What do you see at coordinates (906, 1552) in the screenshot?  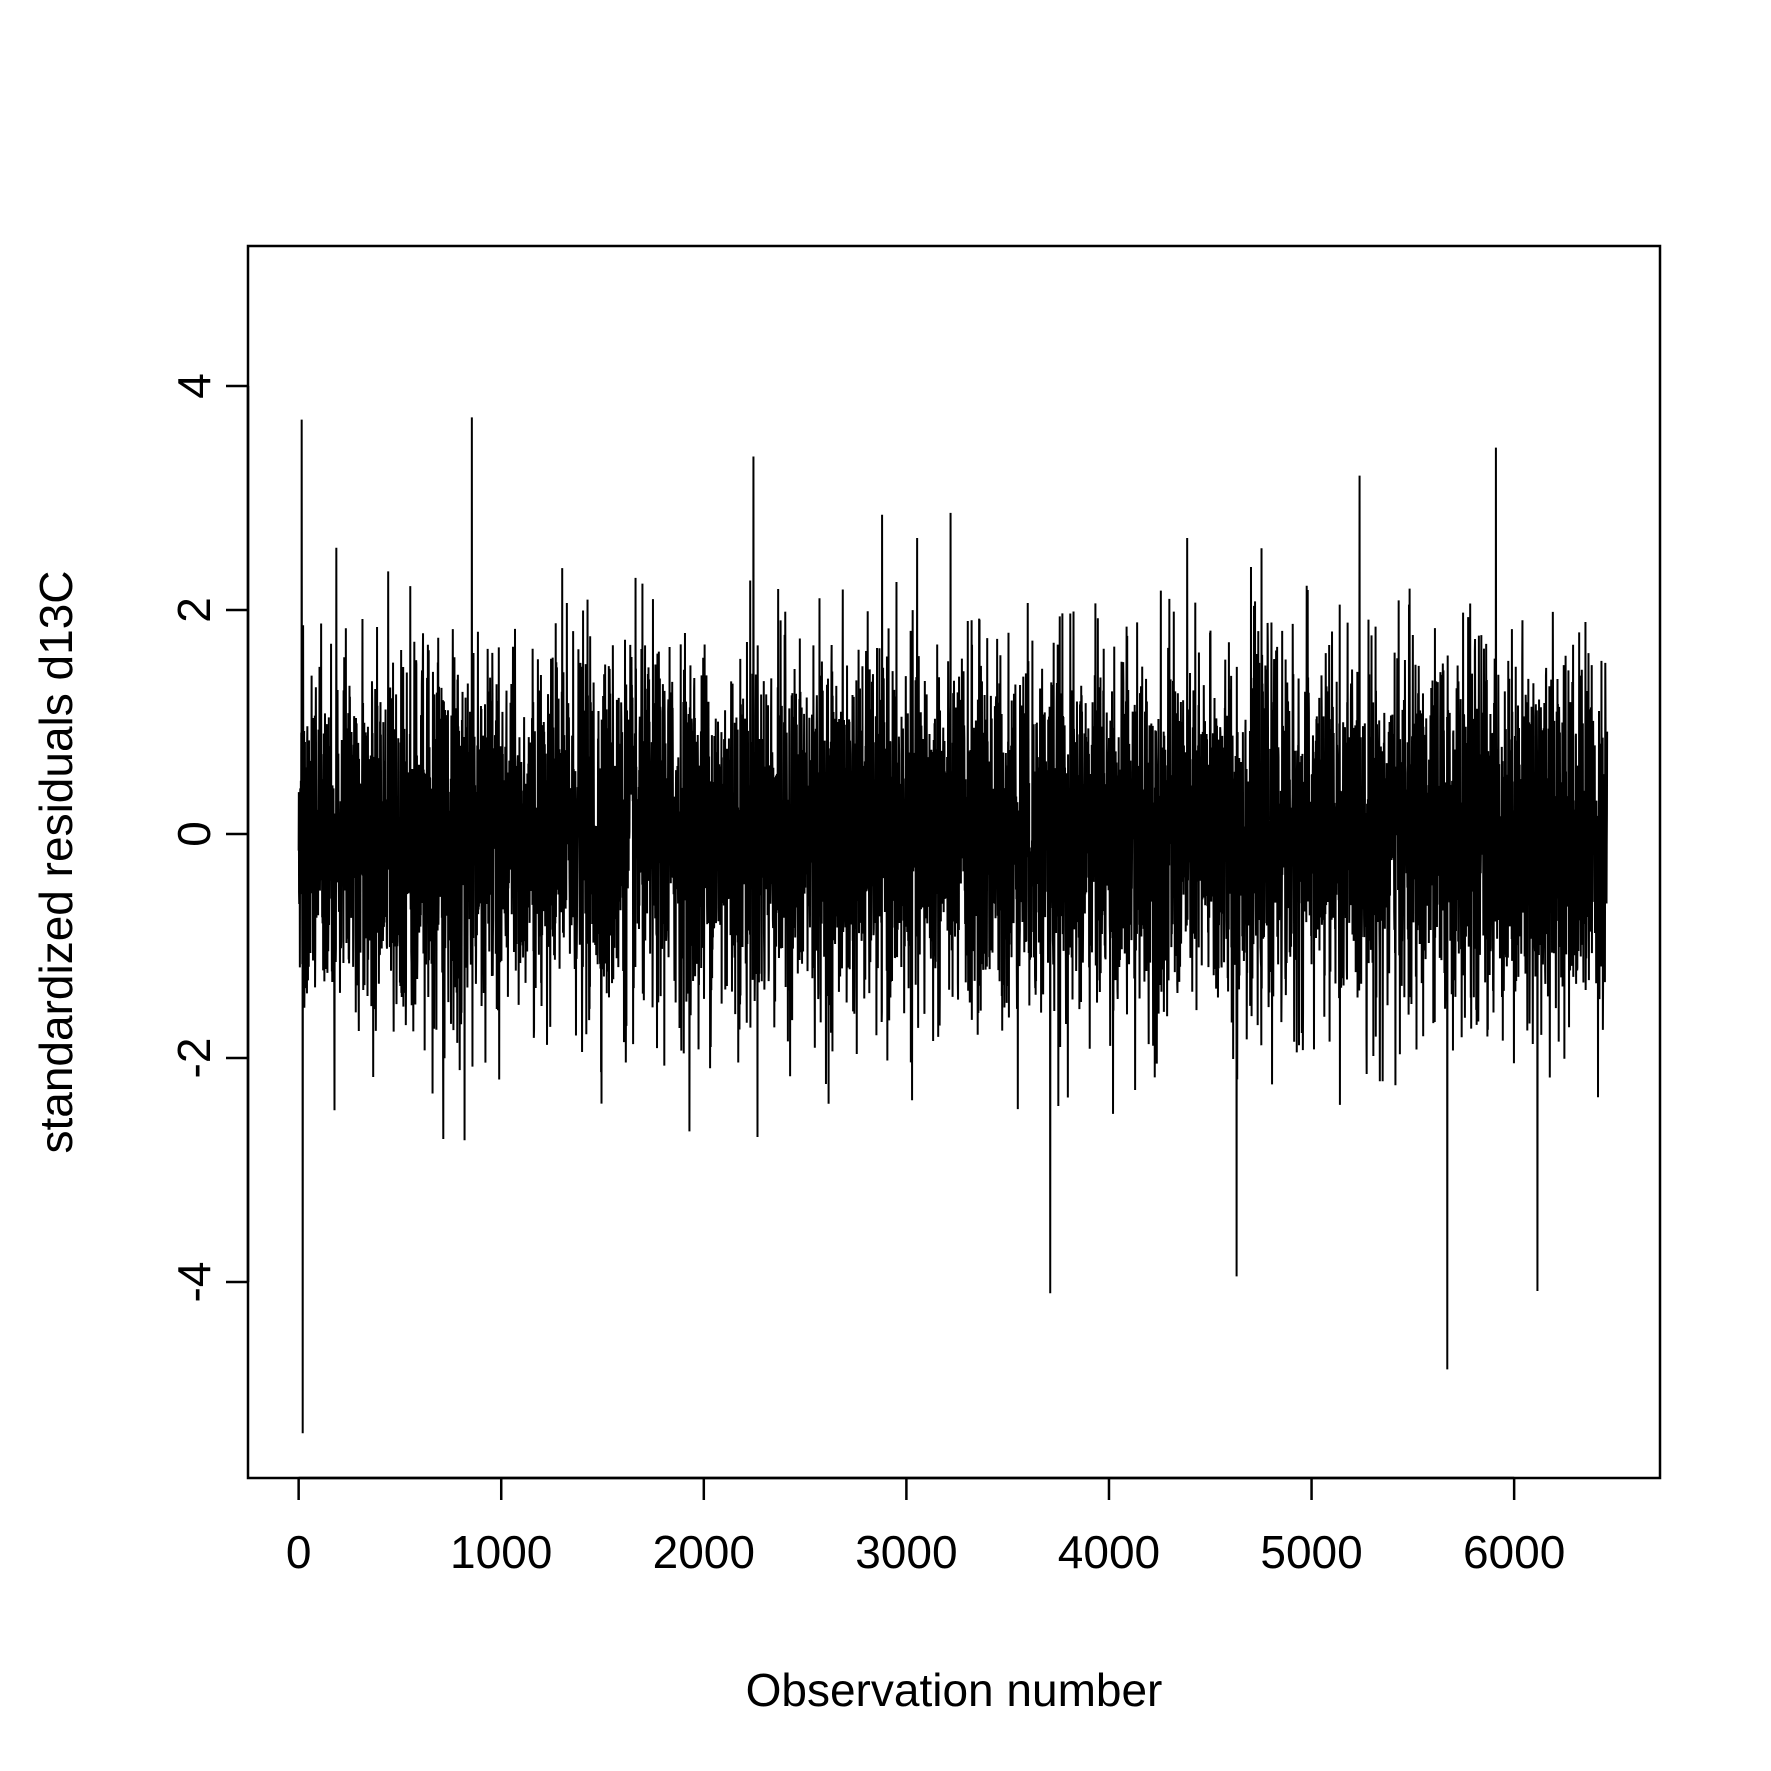 I see `x-tick-label: 3000` at bounding box center [906, 1552].